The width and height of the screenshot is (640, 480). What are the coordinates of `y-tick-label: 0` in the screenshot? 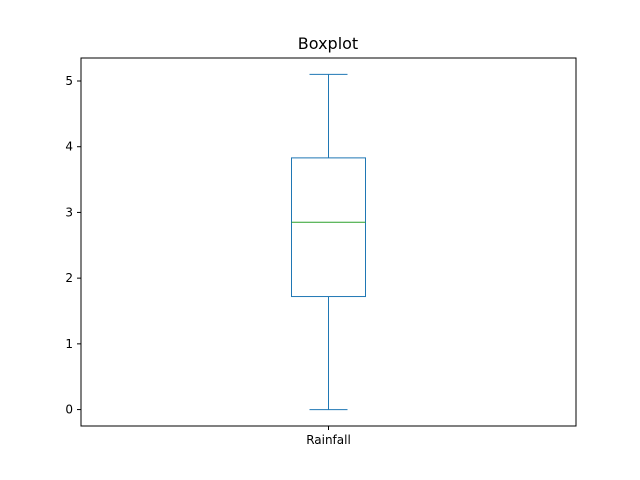 It's located at (69, 410).